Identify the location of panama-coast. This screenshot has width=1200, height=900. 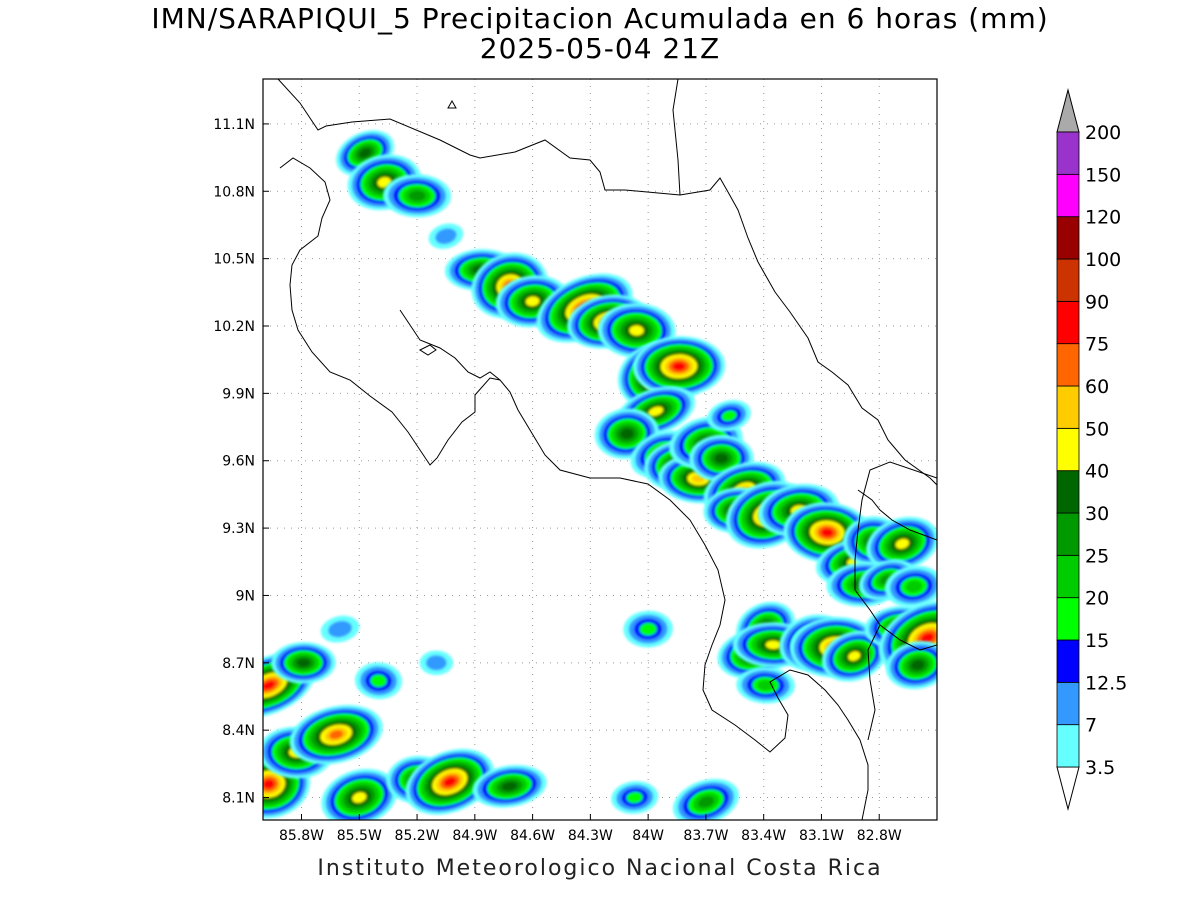
(897, 515).